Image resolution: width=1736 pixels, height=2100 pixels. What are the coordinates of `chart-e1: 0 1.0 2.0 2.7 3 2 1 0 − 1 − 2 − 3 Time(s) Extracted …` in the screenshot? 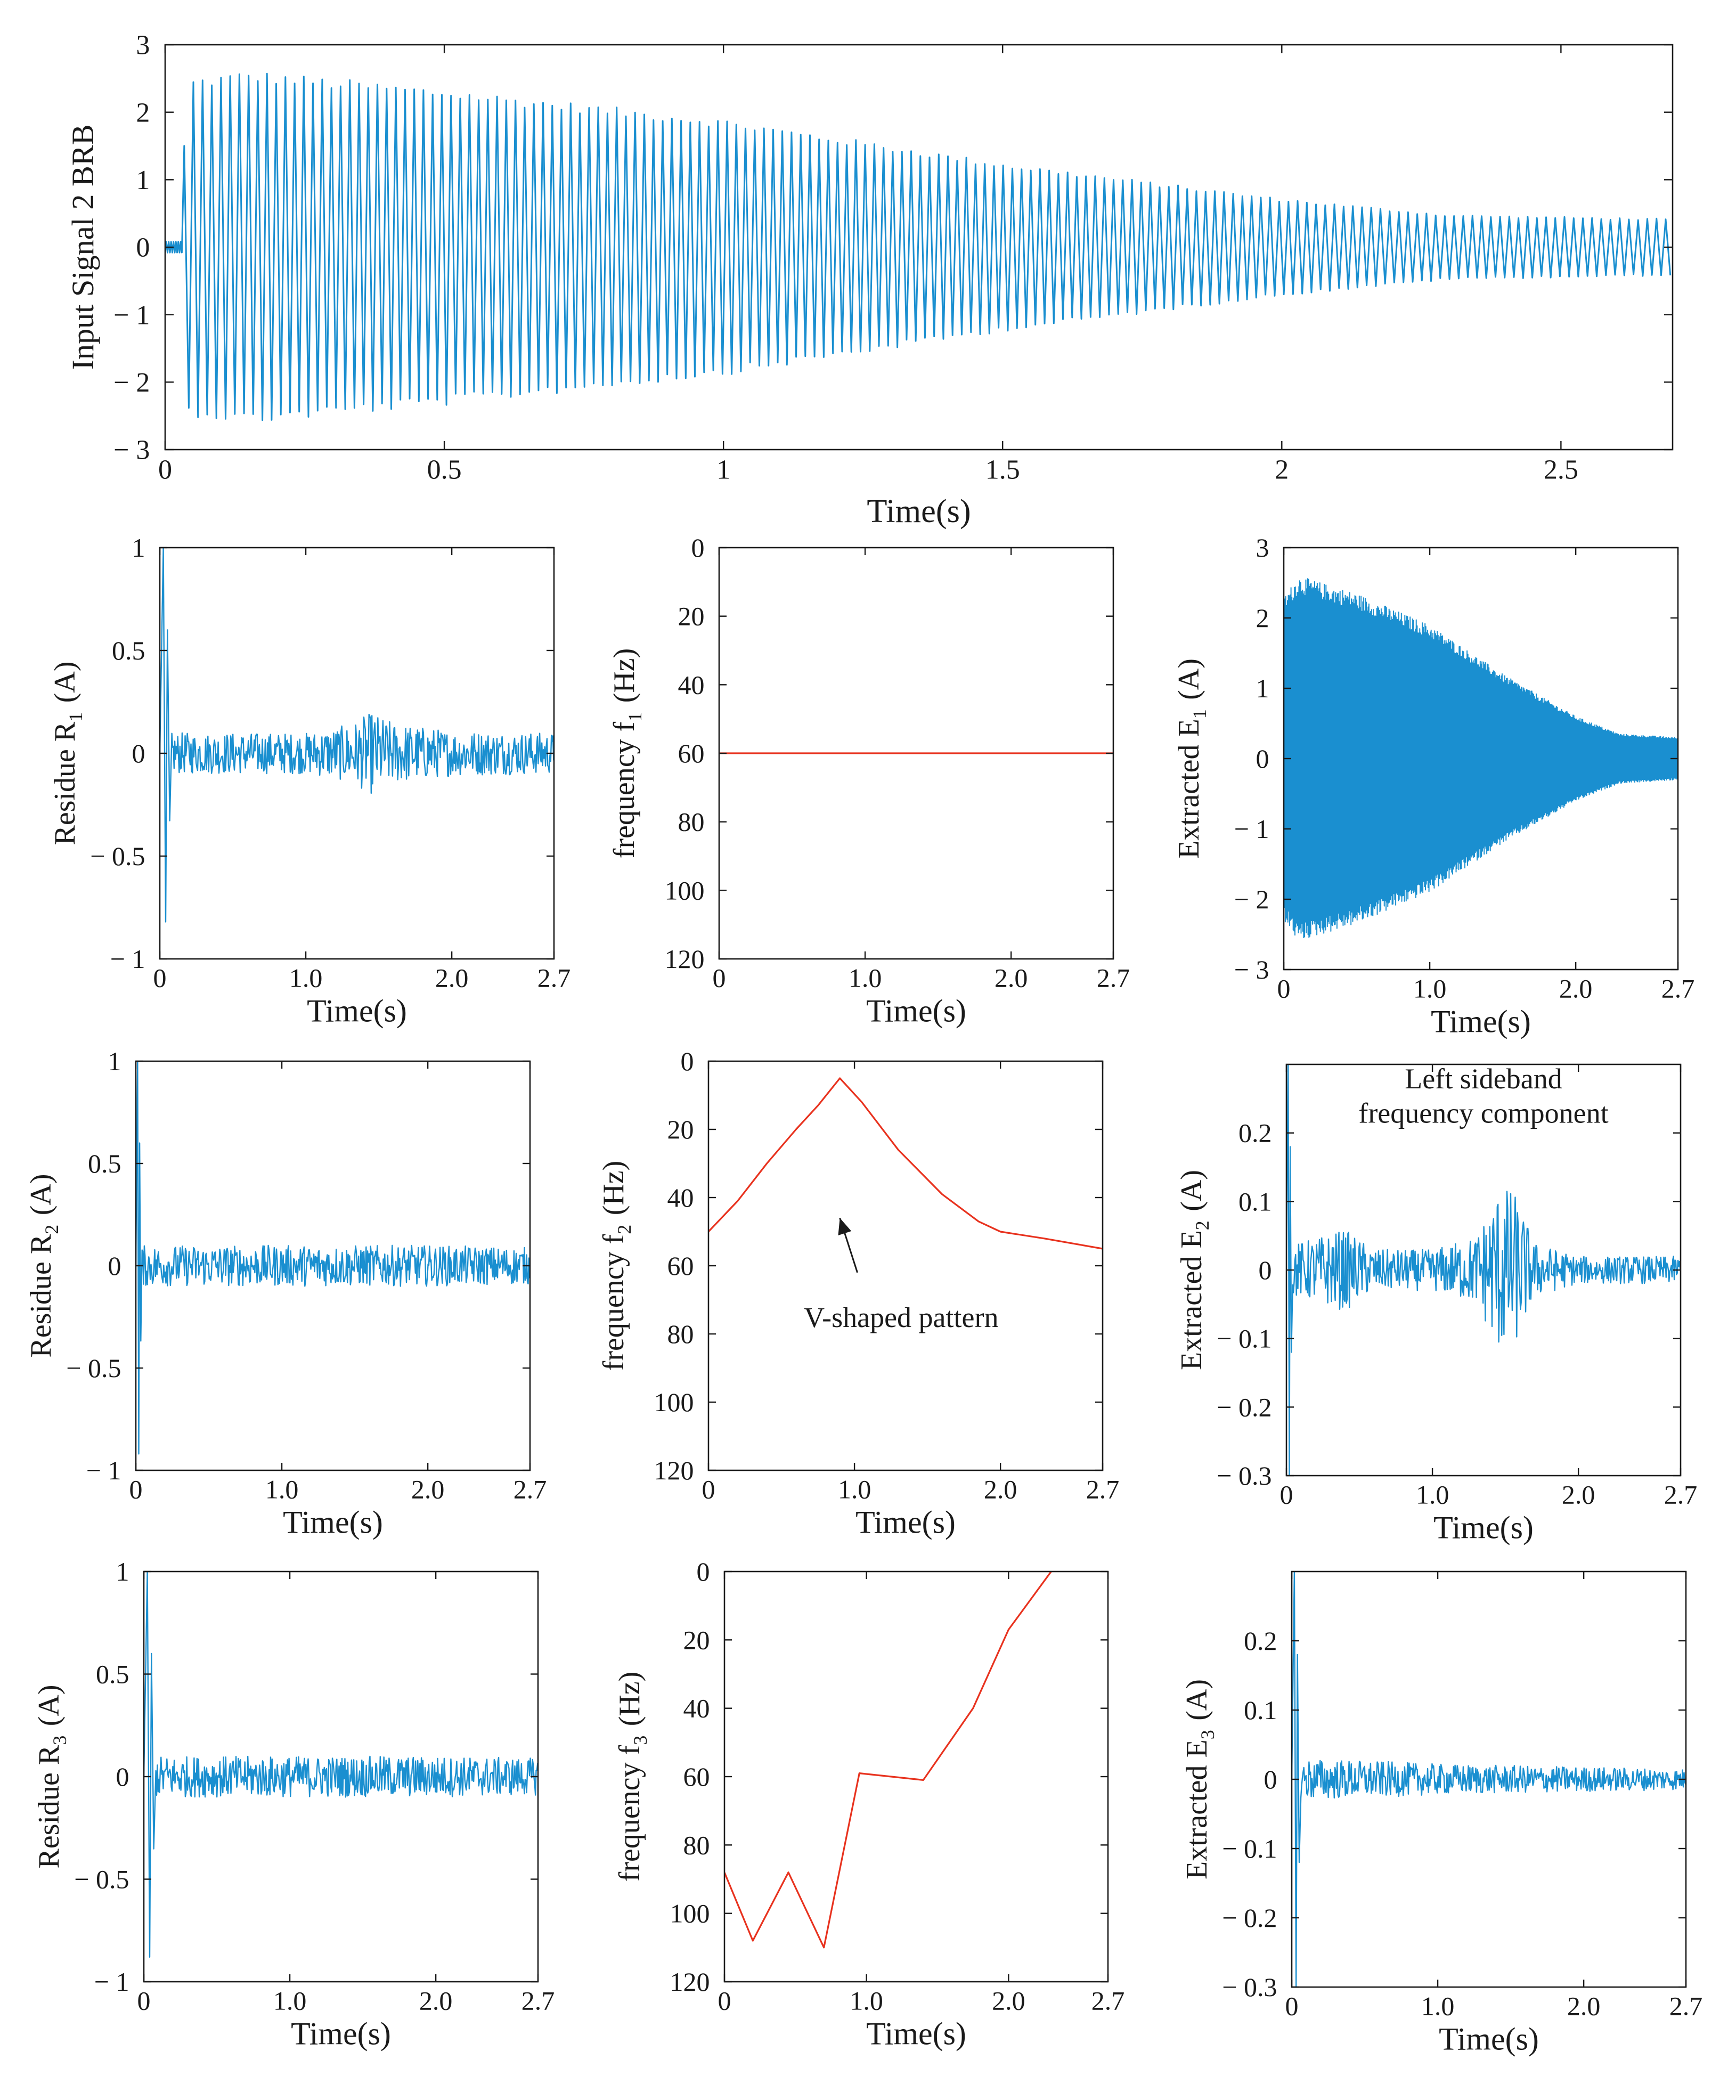 It's located at (1433, 786).